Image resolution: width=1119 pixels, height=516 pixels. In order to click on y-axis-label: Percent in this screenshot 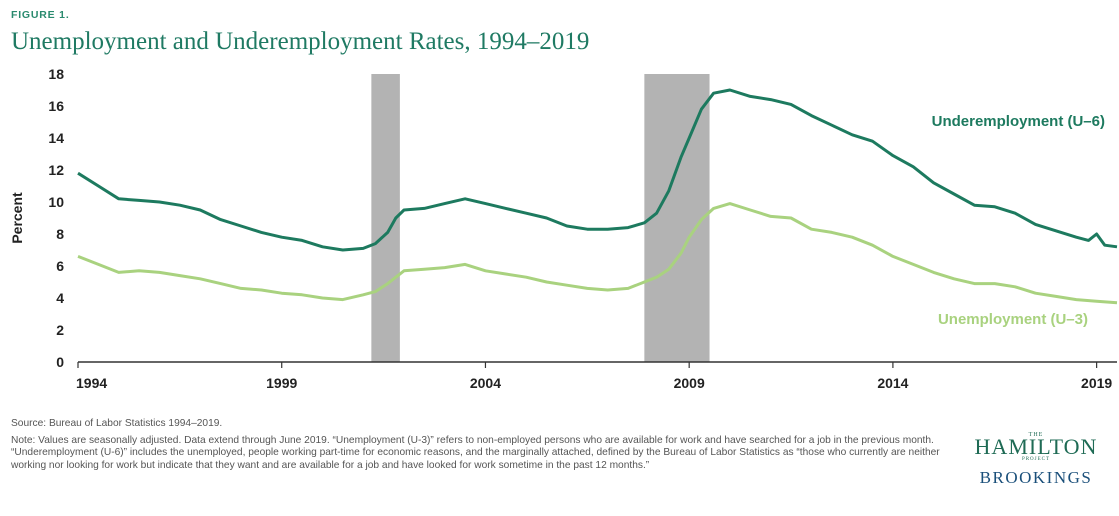, I will do `click(17, 218)`.